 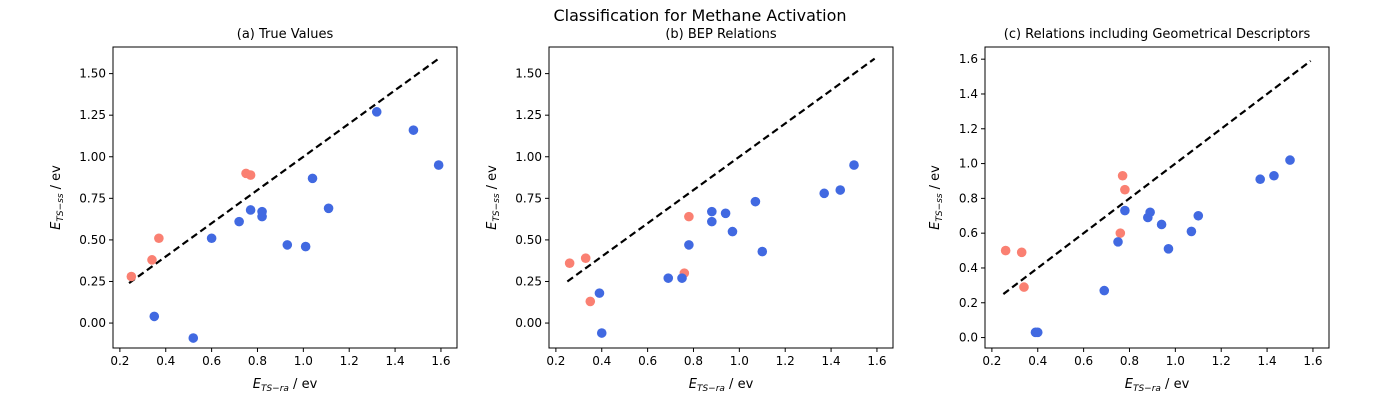 I want to click on y-tick-label: 1.2, so click(x=968, y=129).